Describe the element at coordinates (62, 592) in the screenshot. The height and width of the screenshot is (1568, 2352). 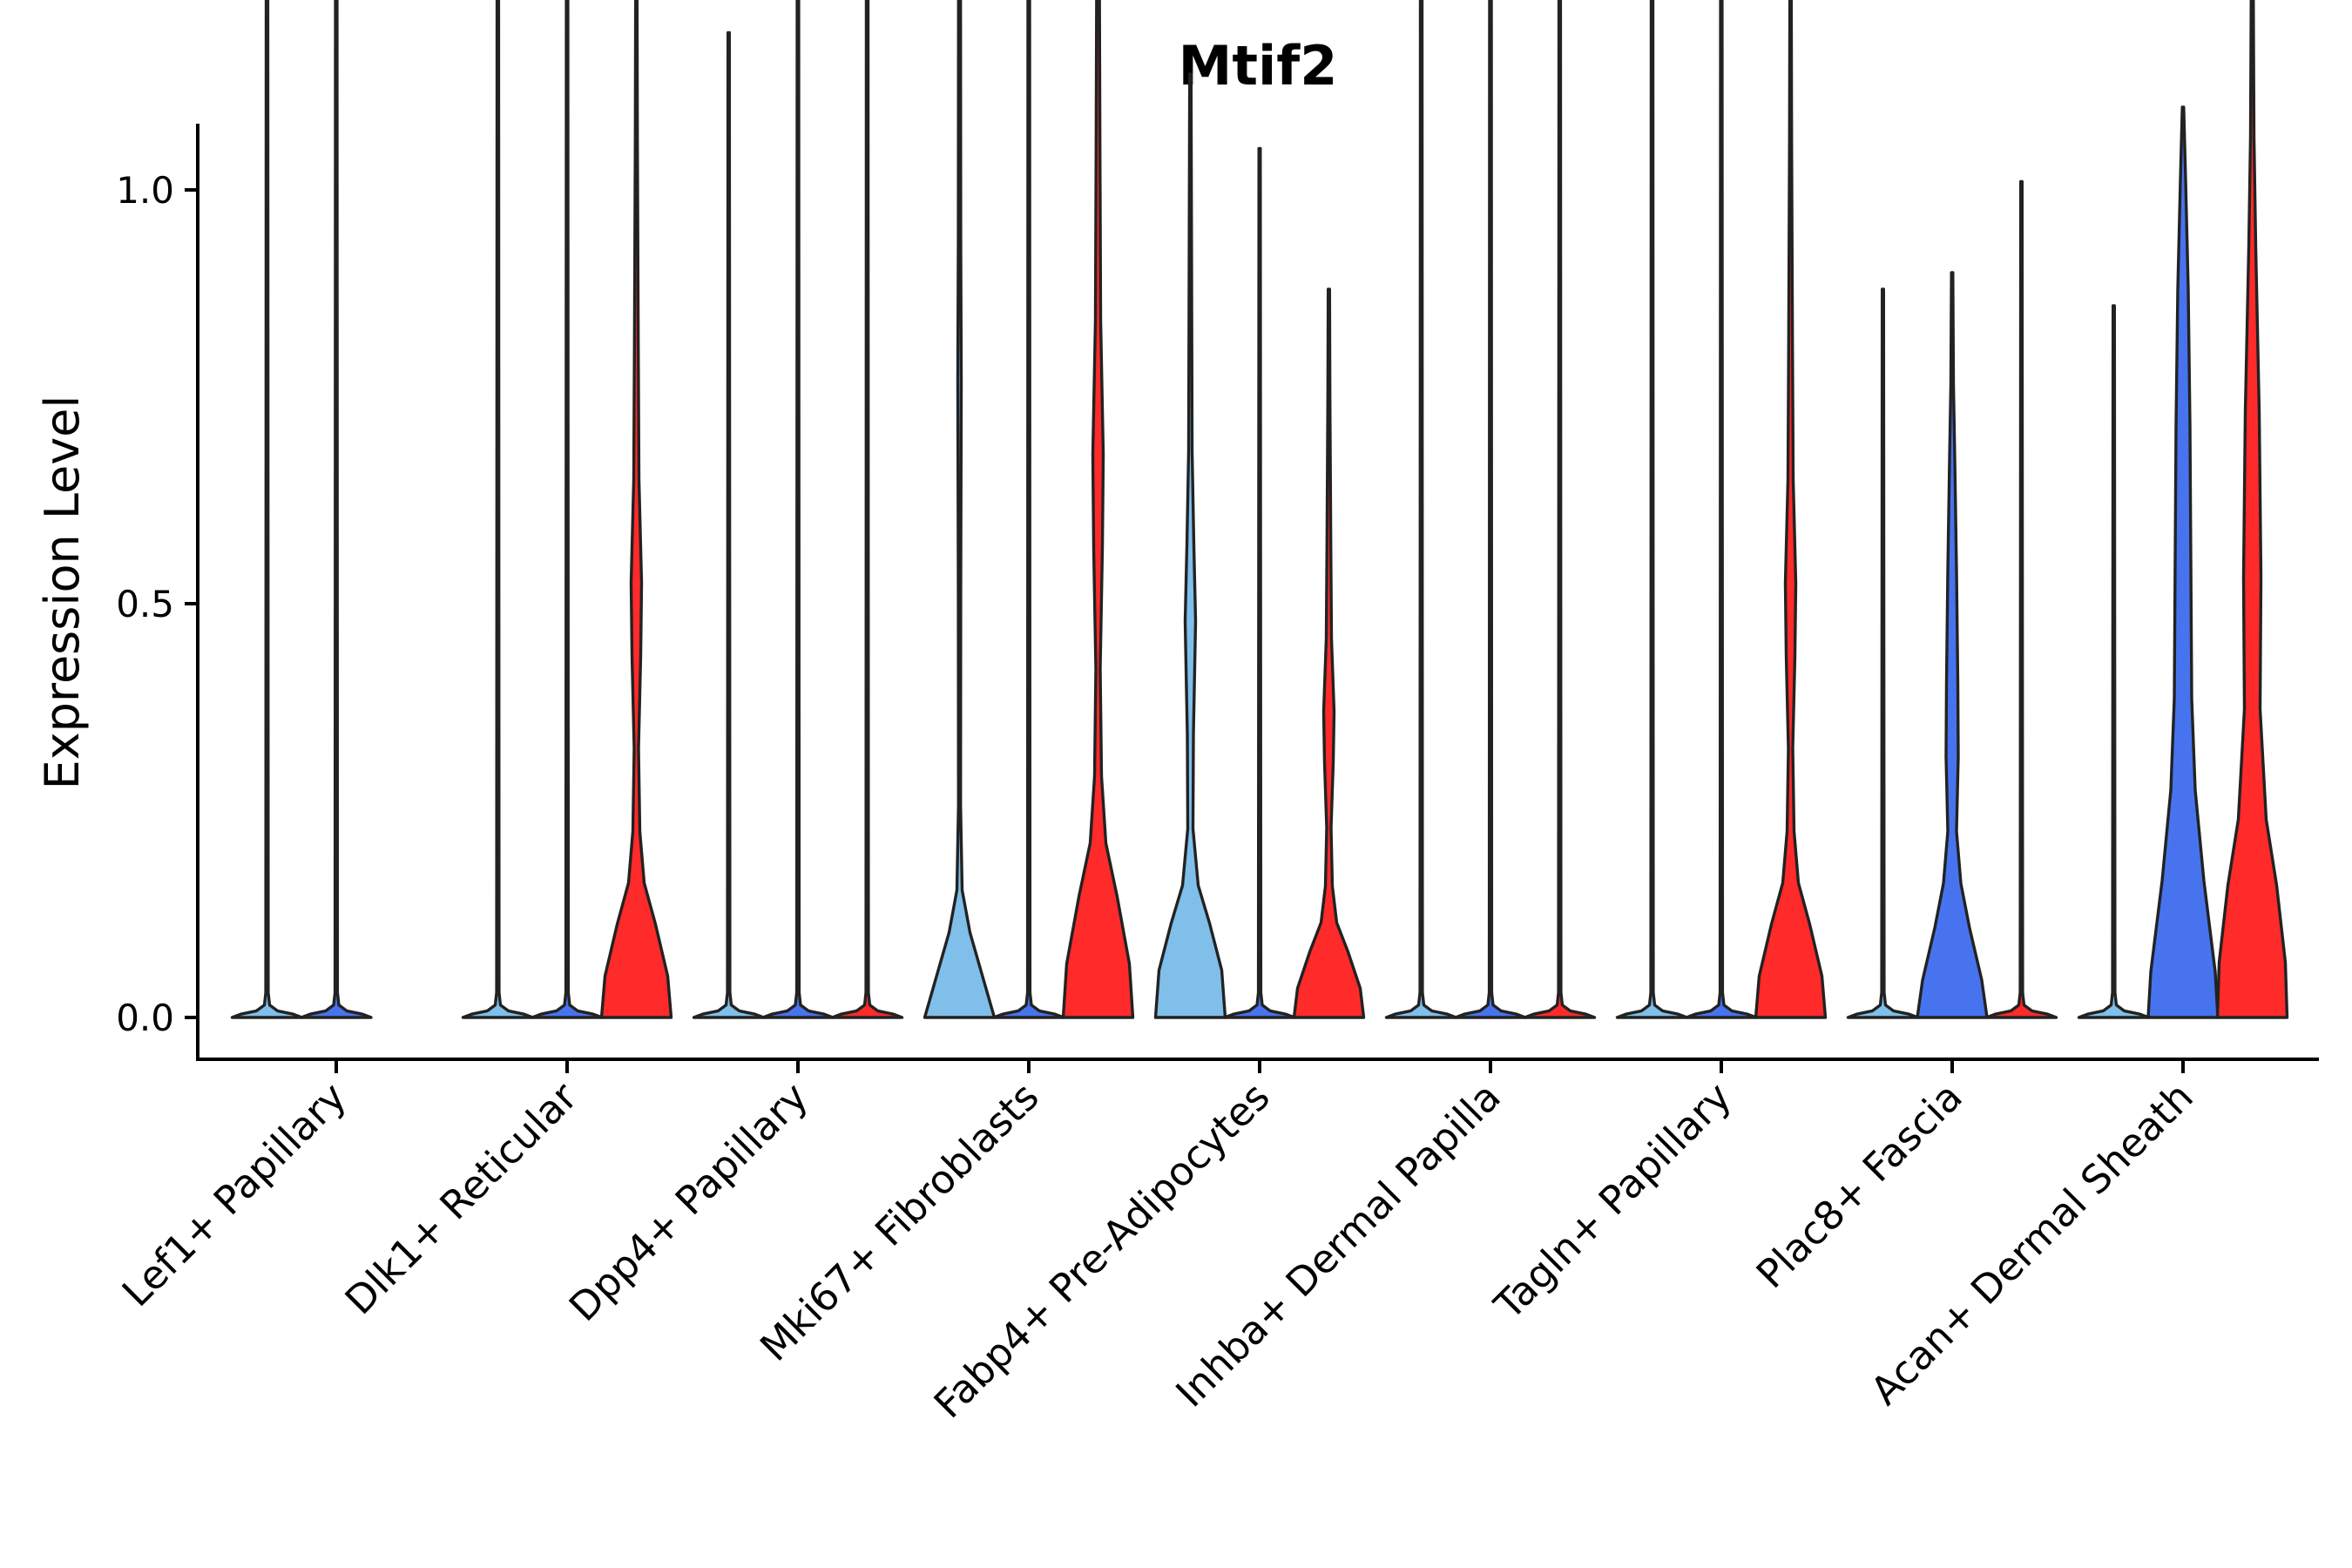
I see `y-axis-label: Expression Level` at that location.